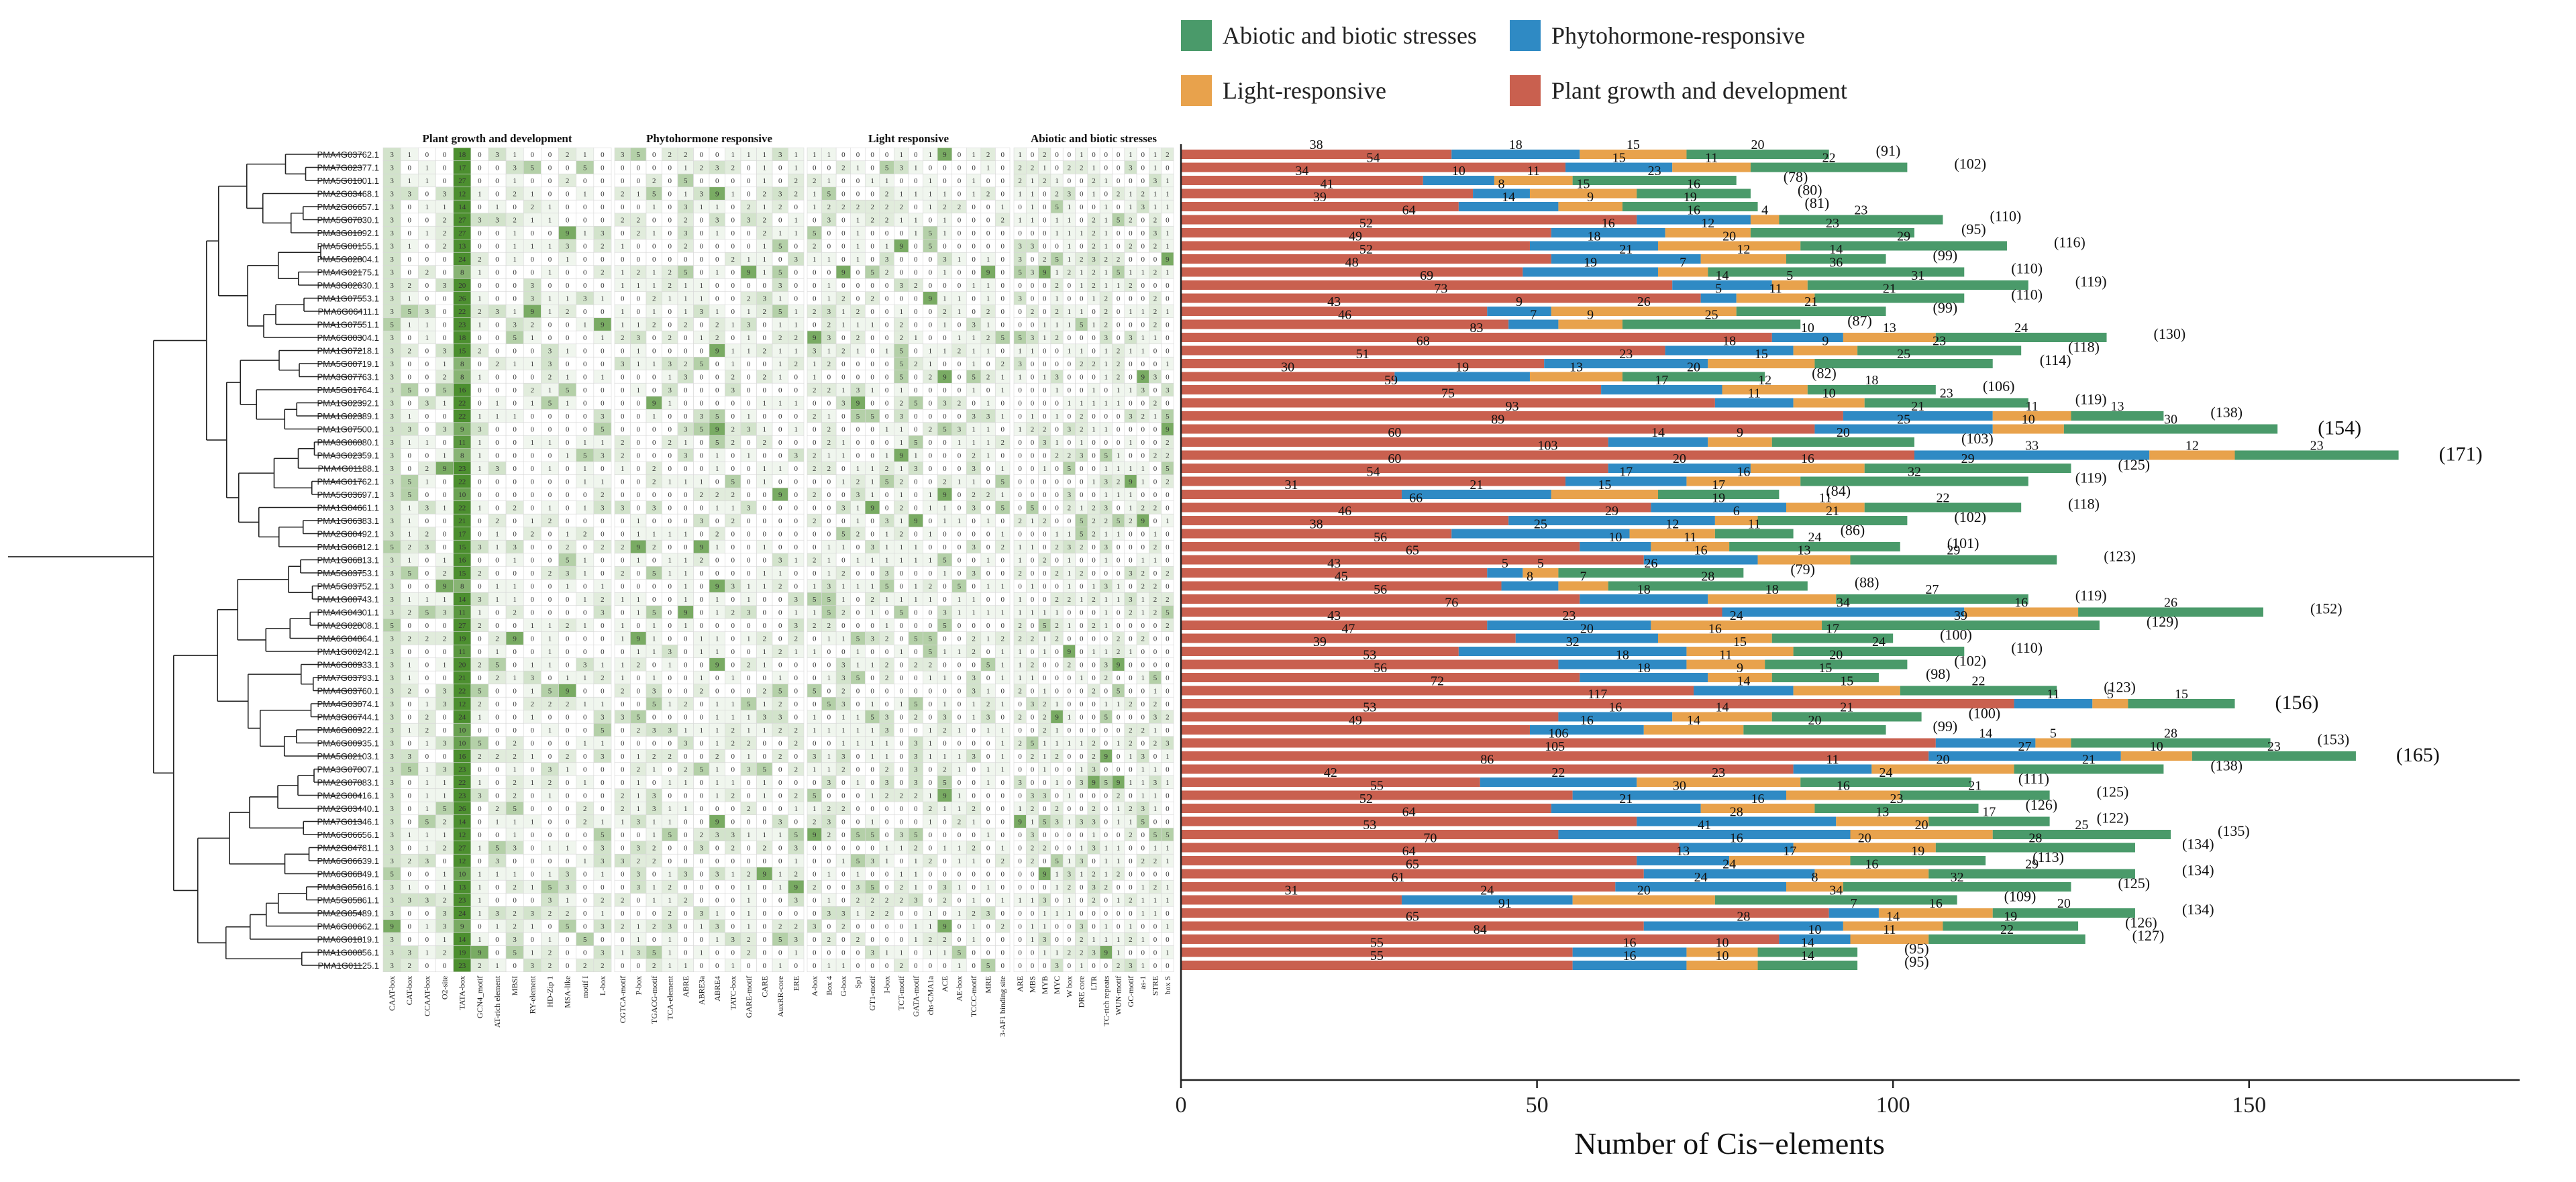 The image size is (2576, 1182). I want to click on gene-label: PMA2G00416.1, so click(348, 796).